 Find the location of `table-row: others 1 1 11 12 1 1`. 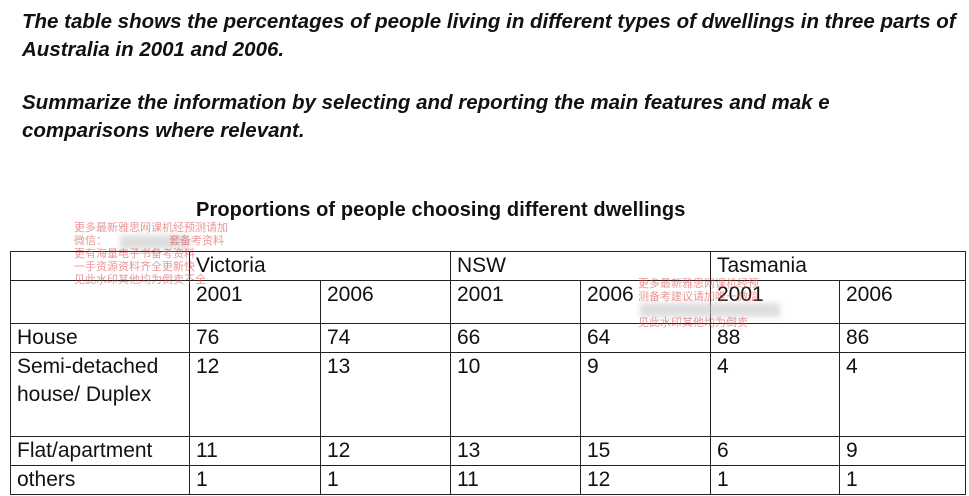

table-row: others 1 1 11 12 1 1 is located at coordinates (488, 480).